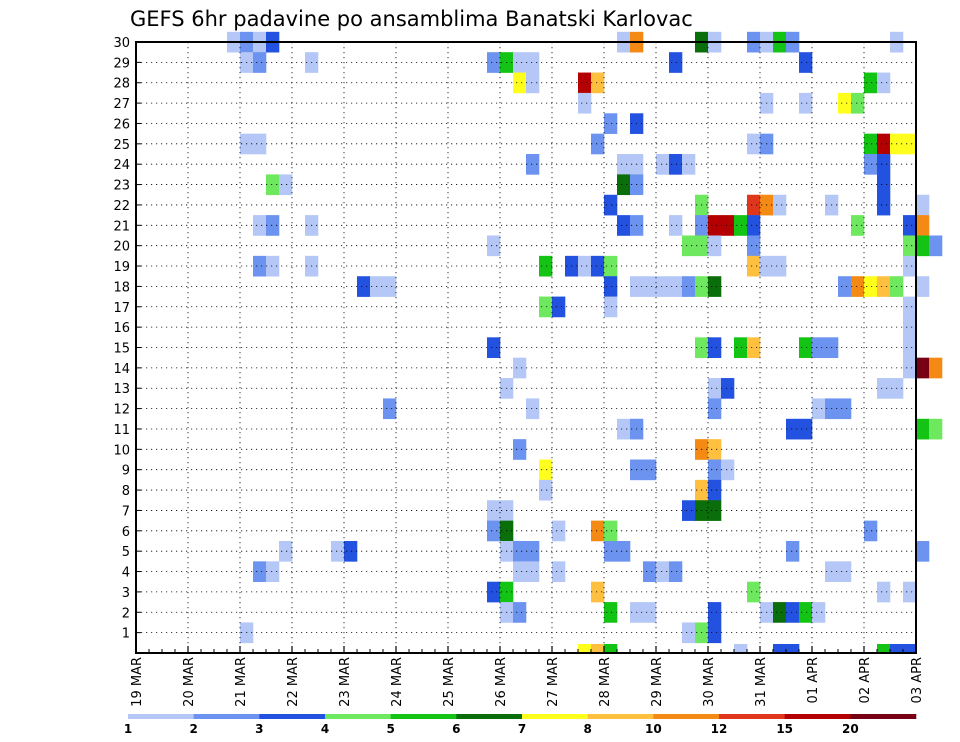 The height and width of the screenshot is (742, 960). I want to click on y-tick-label: 24, so click(121, 165).